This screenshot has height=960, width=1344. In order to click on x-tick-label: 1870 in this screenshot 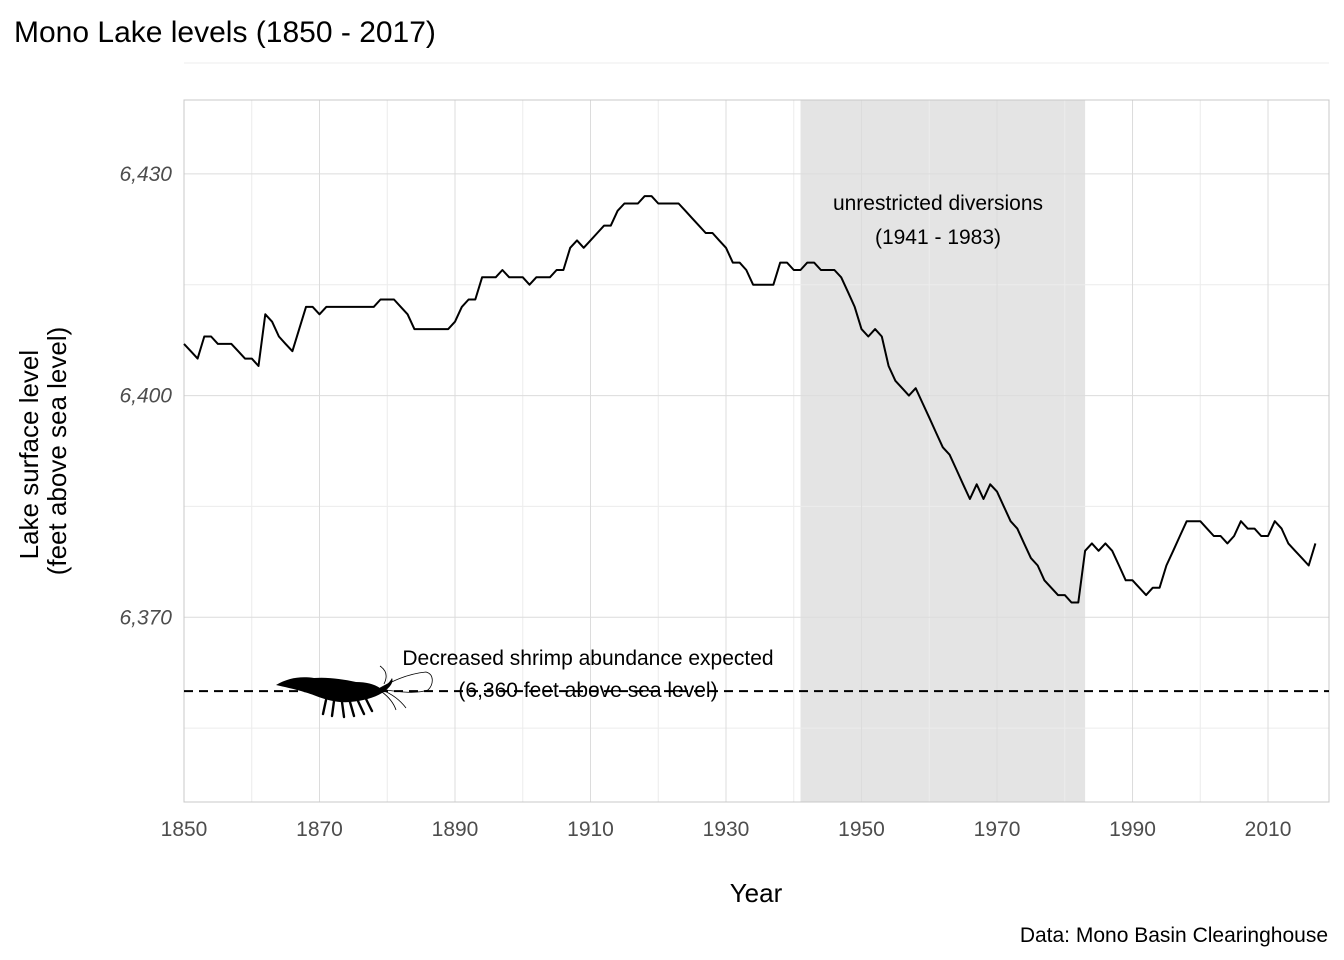, I will do `click(319, 829)`.